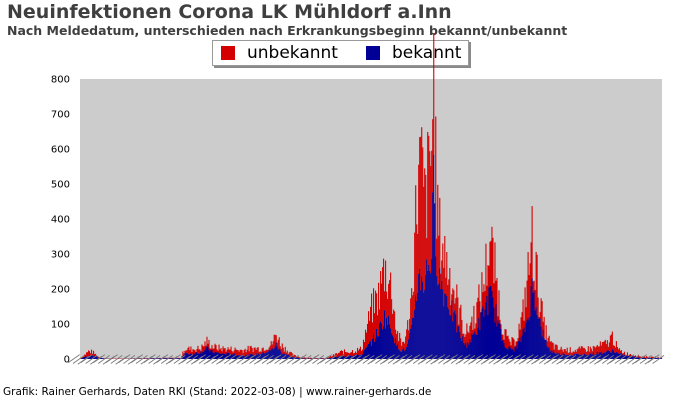 The height and width of the screenshot is (400, 700). Describe the element at coordinates (60, 80) in the screenshot. I see `y-tick-label: 800` at that location.